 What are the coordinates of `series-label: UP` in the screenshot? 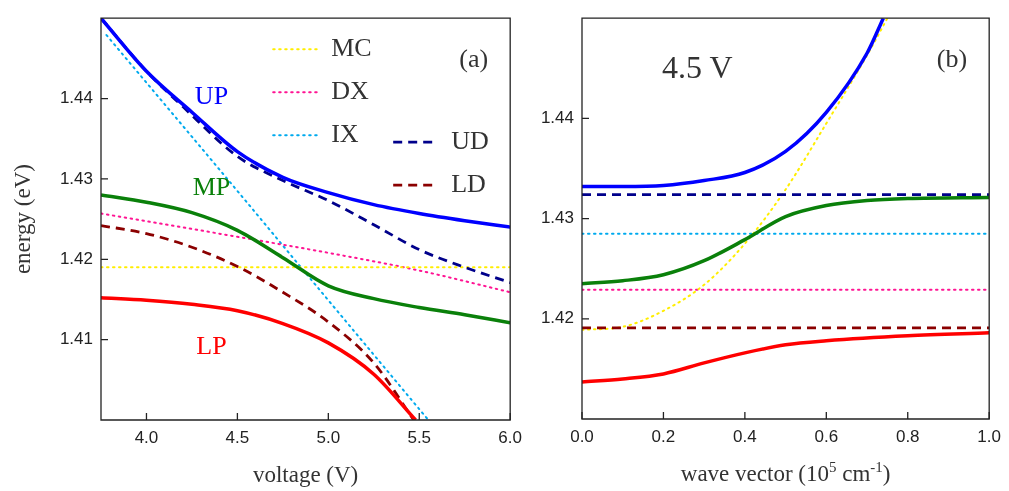 It's located at (211, 95).